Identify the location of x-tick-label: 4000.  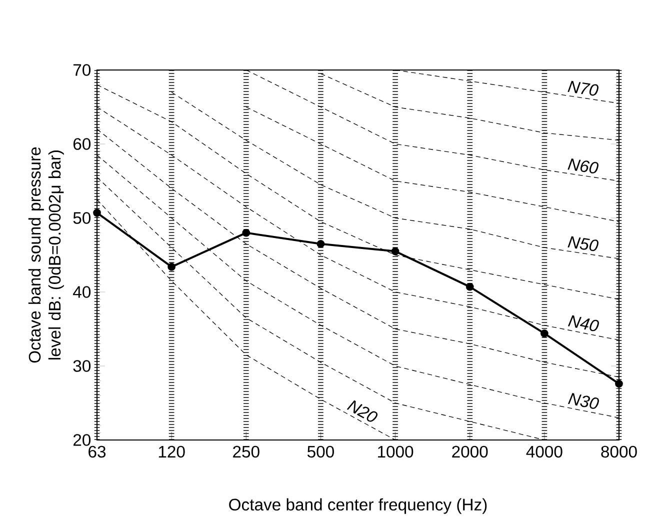
(544, 452).